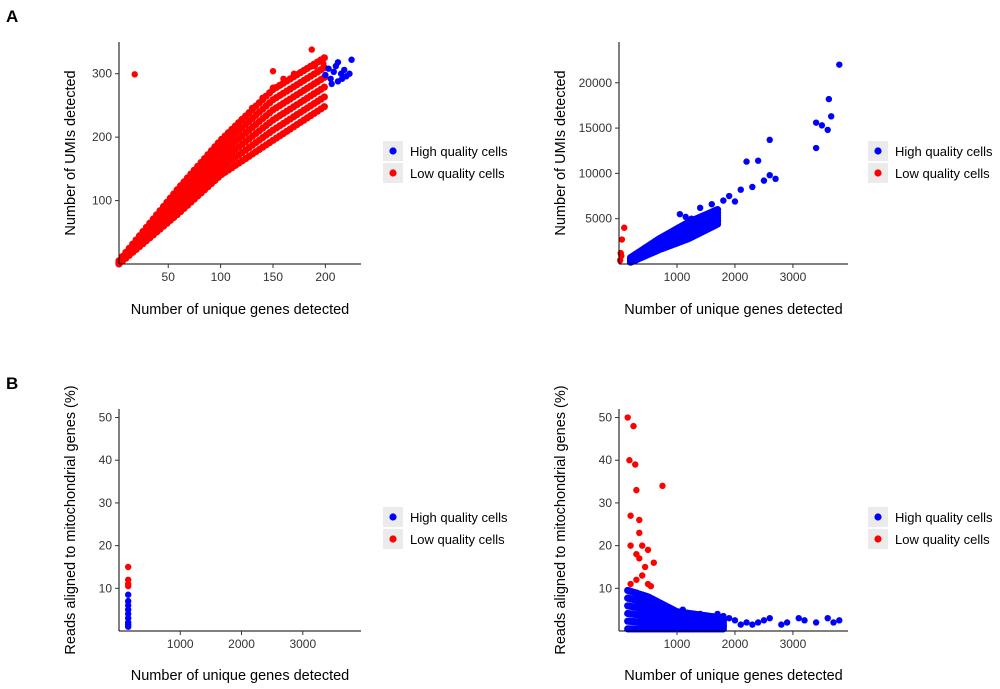  What do you see at coordinates (273, 277) in the screenshot?
I see `x-tick-label: 150` at bounding box center [273, 277].